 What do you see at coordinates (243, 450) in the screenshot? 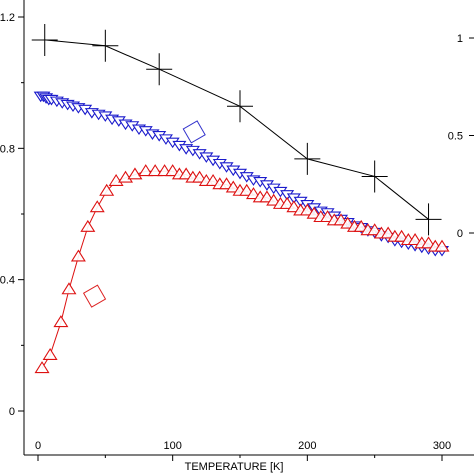
I see `x-axis-ticks: 0 100 200 300` at bounding box center [243, 450].